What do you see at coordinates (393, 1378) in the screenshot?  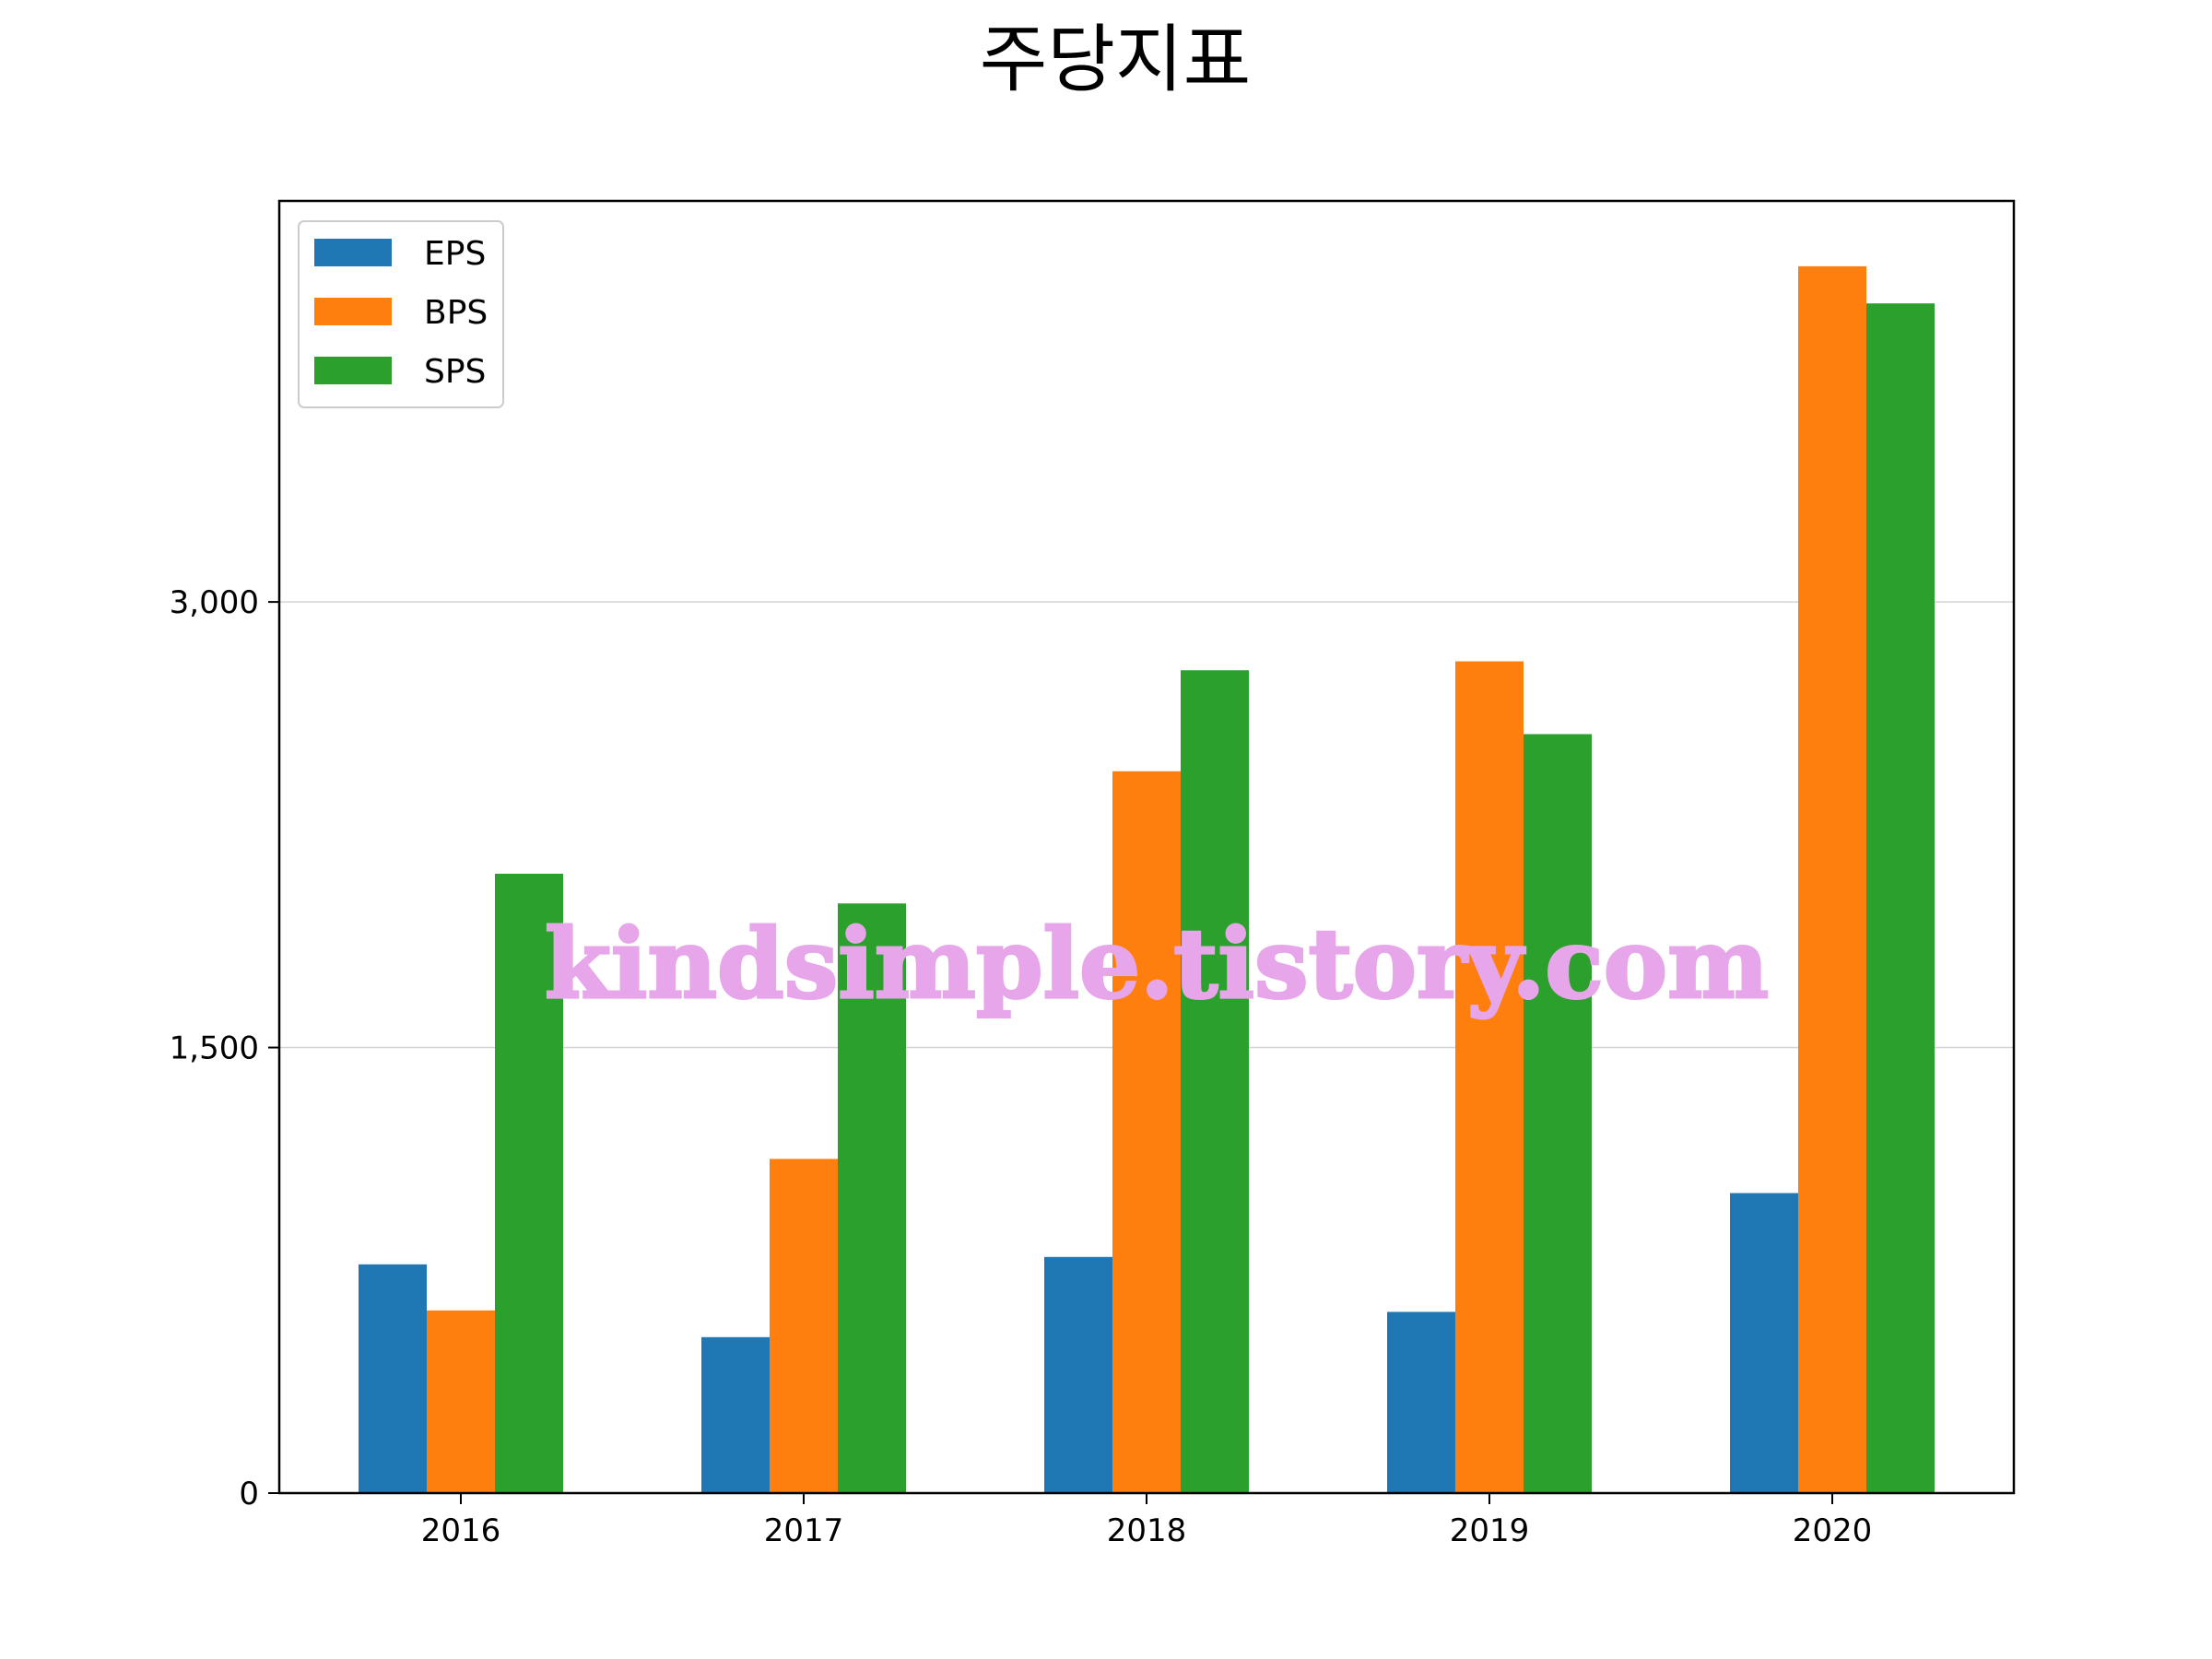 I see `bar-eps-2016` at bounding box center [393, 1378].